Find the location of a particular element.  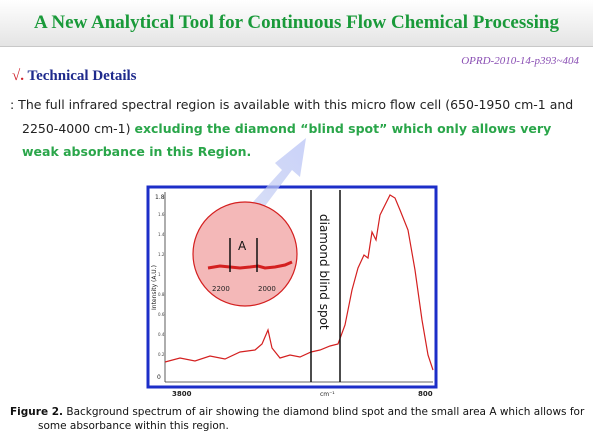

svg-text: 0.2 is located at coordinates (161, 354).